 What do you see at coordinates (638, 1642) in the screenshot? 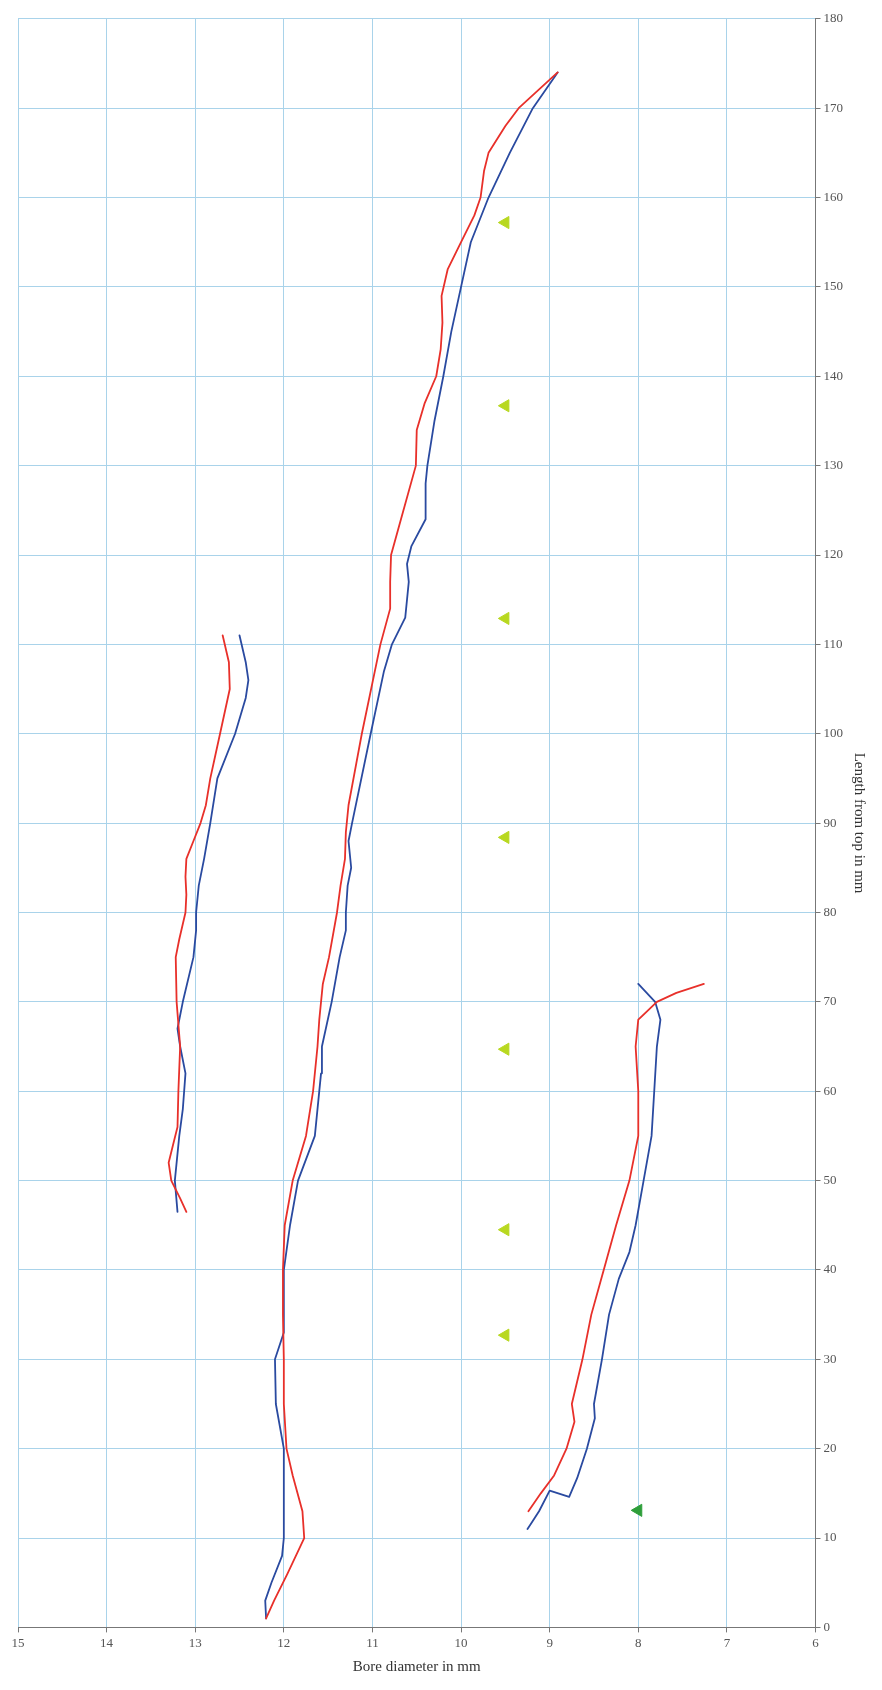
I see `x-tick-label: 8` at bounding box center [638, 1642].